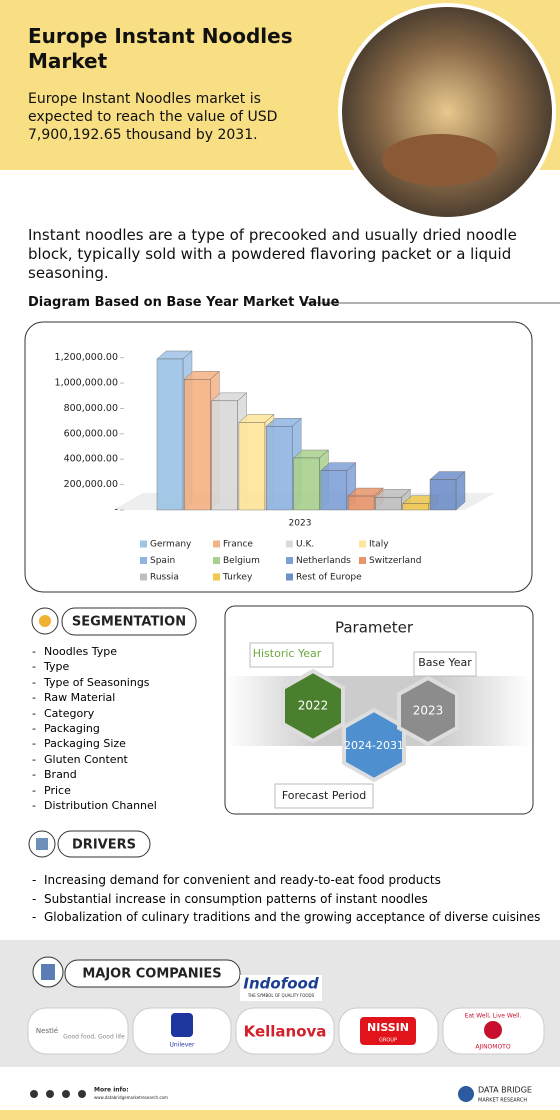 The width and height of the screenshot is (560, 1120). What do you see at coordinates (171, 545) in the screenshot?
I see `legend-label: Germany` at bounding box center [171, 545].